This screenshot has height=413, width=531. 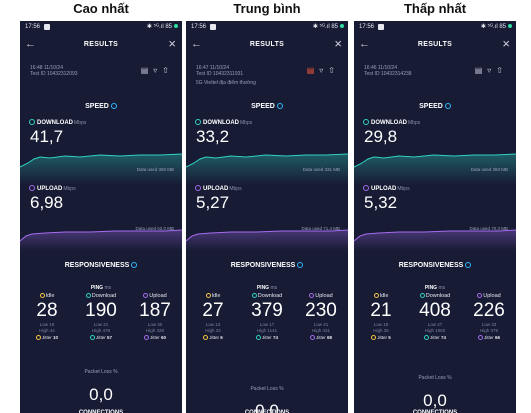 I want to click on packet-loss-unit: %, so click(x=281, y=389).